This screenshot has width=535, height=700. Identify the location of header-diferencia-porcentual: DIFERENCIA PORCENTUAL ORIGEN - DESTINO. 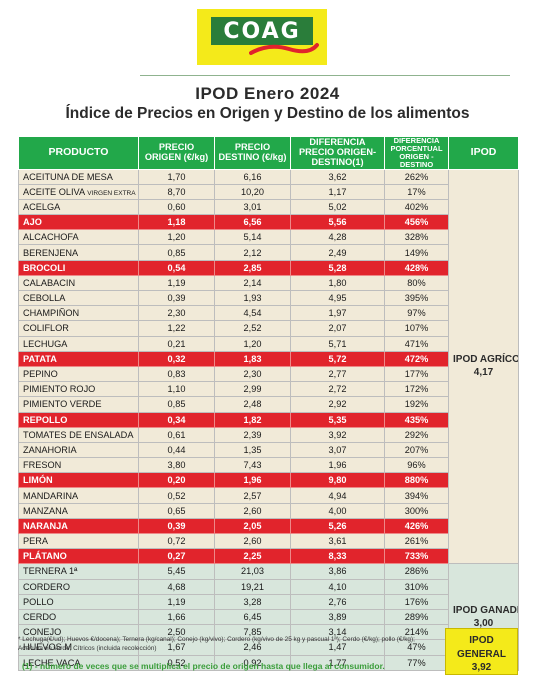
(416, 153).